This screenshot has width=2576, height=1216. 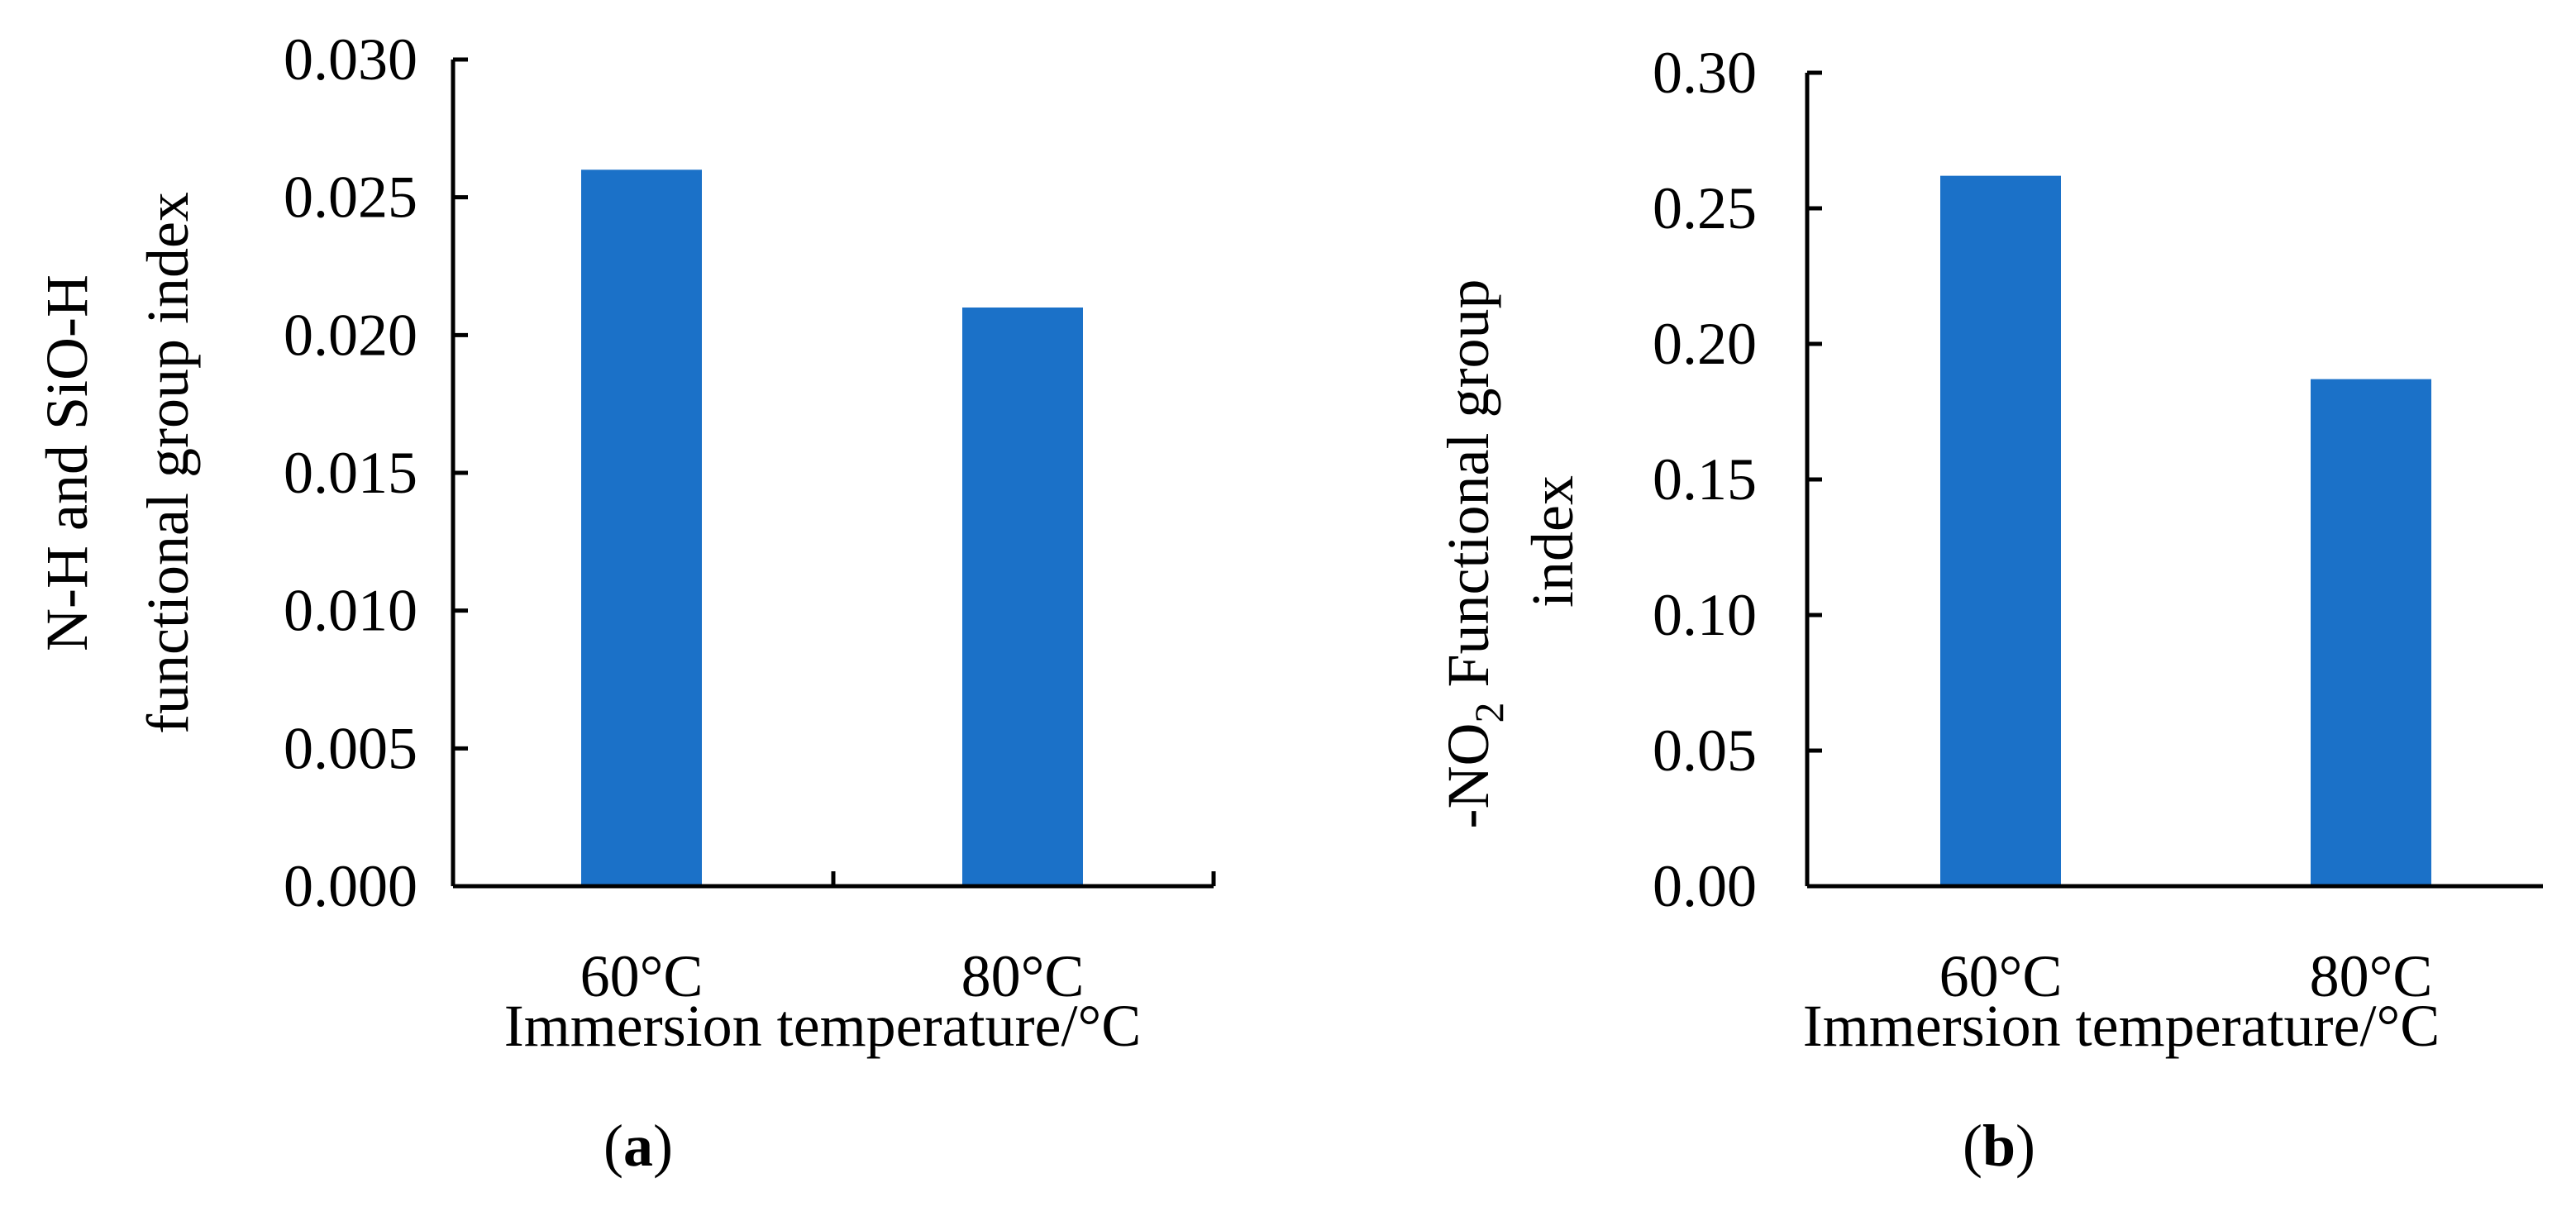 I want to click on panel-b-category-label-2: 80°C, so click(x=2371, y=976).